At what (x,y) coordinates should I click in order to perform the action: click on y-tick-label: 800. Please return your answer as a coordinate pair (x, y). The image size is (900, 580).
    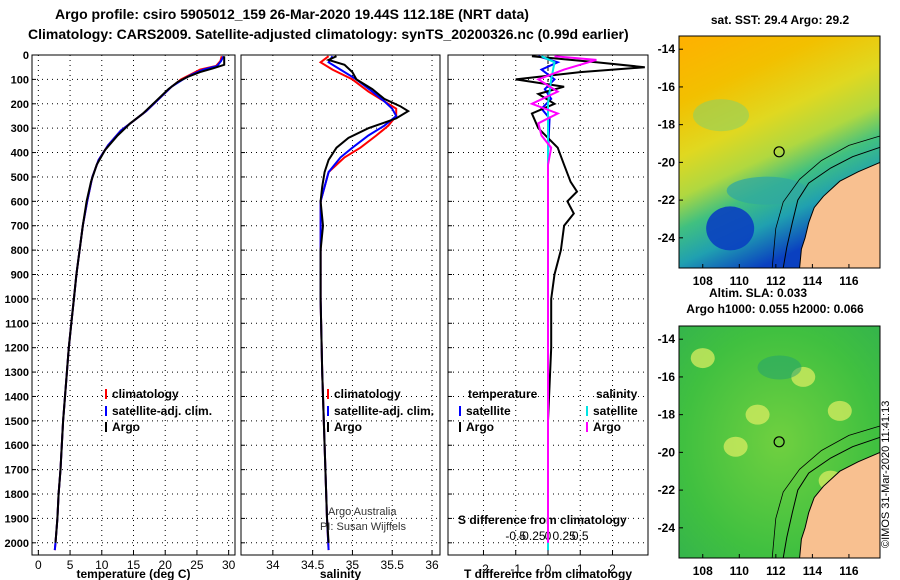
    Looking at the image, I should click on (20, 251).